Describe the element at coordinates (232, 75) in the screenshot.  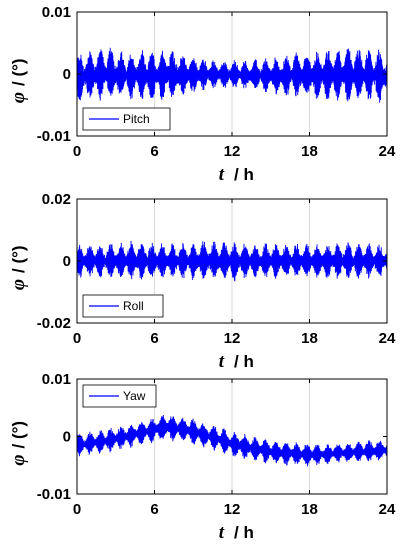
I see `series-line-pitch` at that location.